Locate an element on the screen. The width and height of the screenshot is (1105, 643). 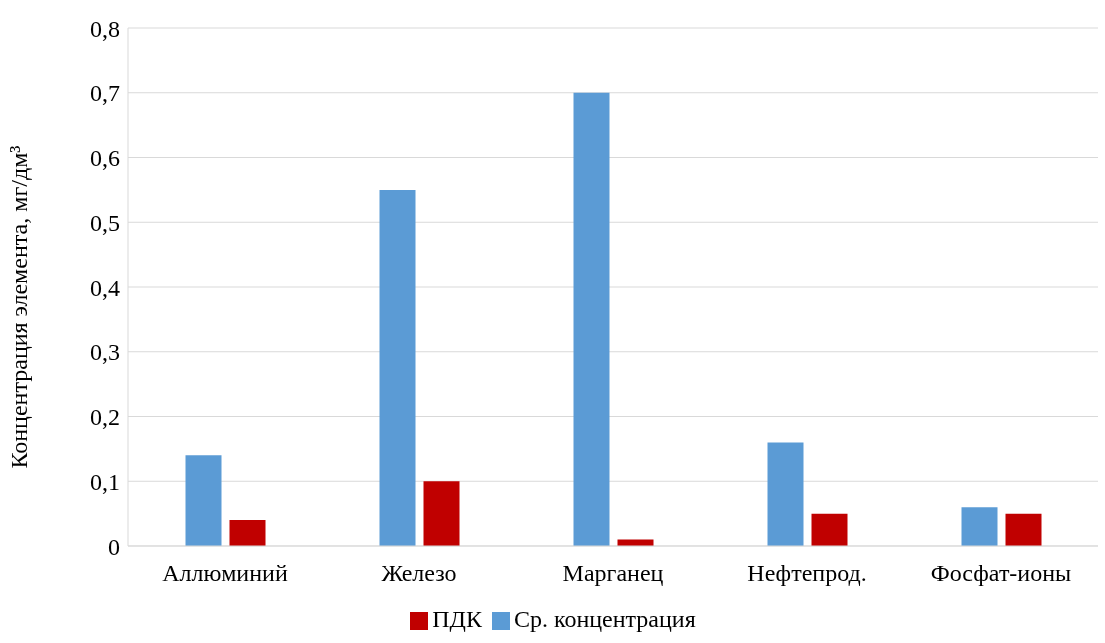
x-tick-label: Аллюминий is located at coordinates (225, 573).